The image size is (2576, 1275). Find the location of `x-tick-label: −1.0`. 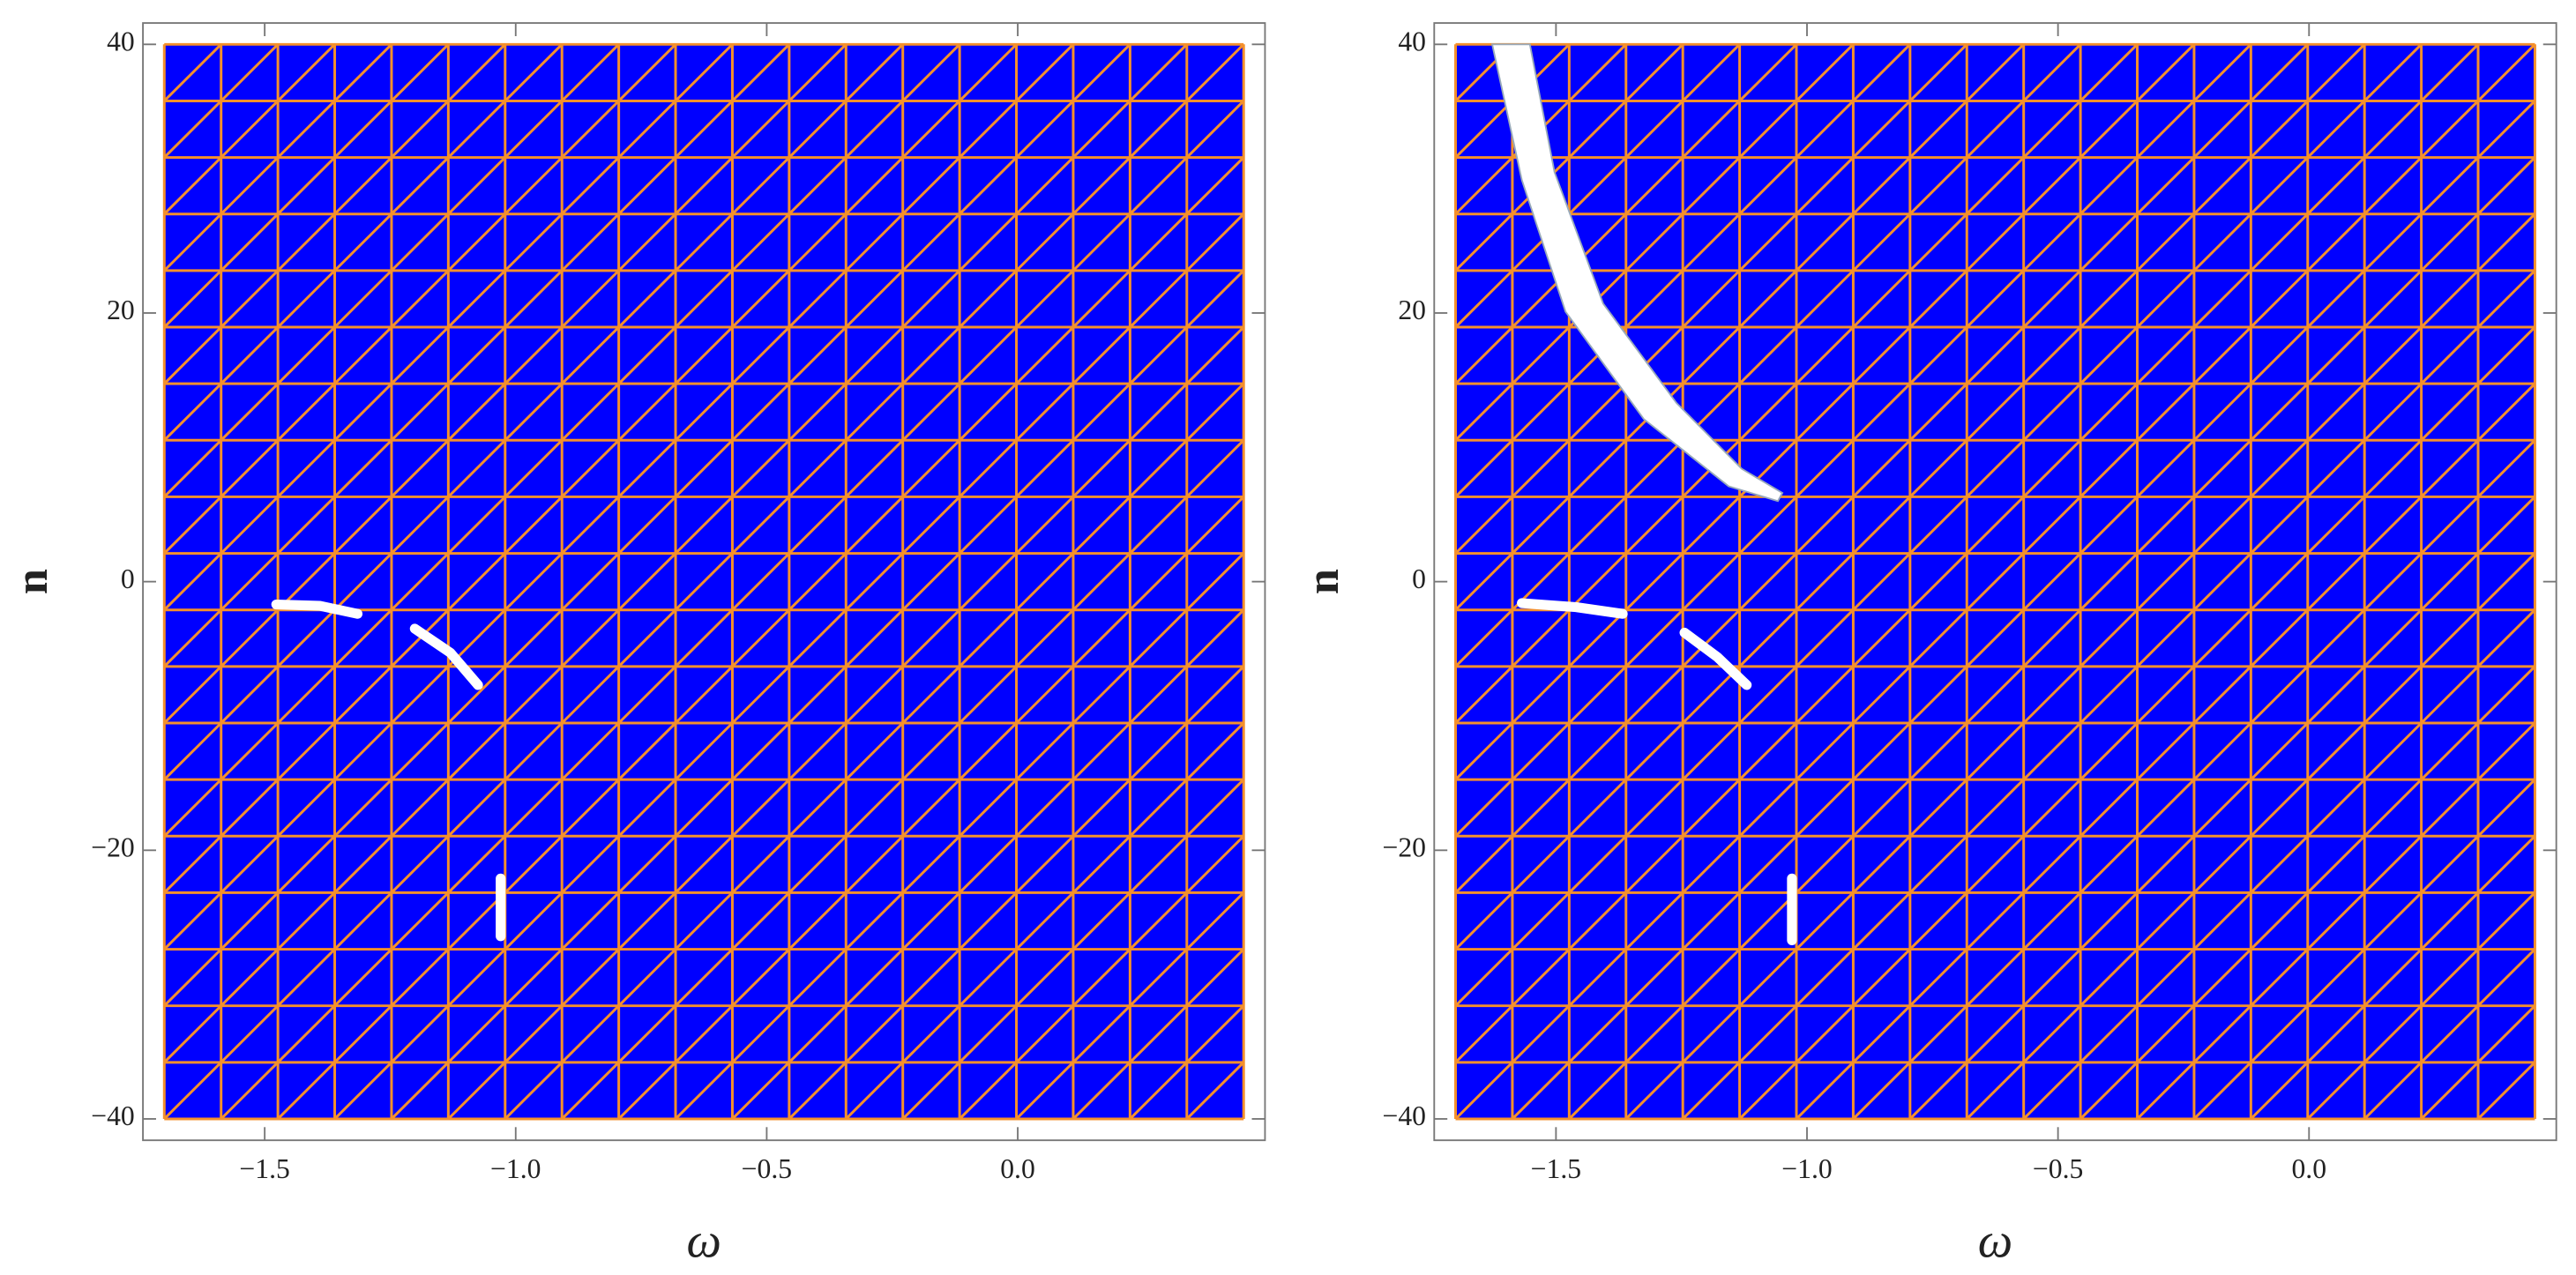

x-tick-label: −1.0 is located at coordinates (1806, 1168).